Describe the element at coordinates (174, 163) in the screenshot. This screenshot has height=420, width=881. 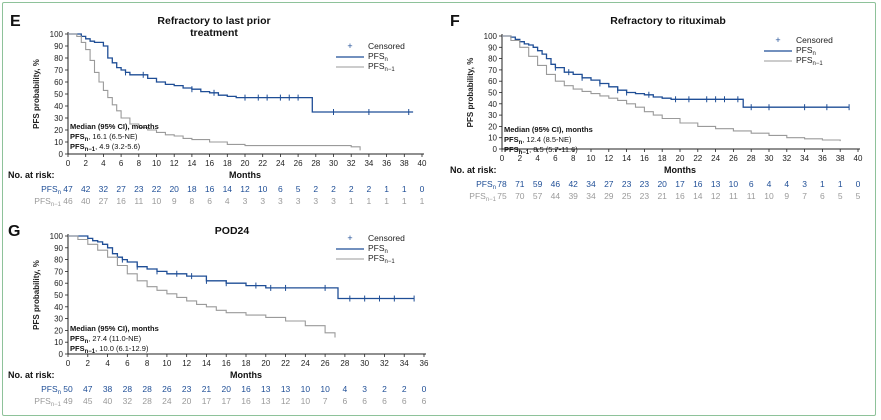
I see `x-tick-label: 12` at that location.